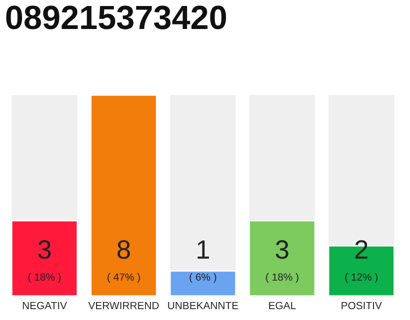 This screenshot has height=320, width=410. I want to click on bar, so click(203, 283).